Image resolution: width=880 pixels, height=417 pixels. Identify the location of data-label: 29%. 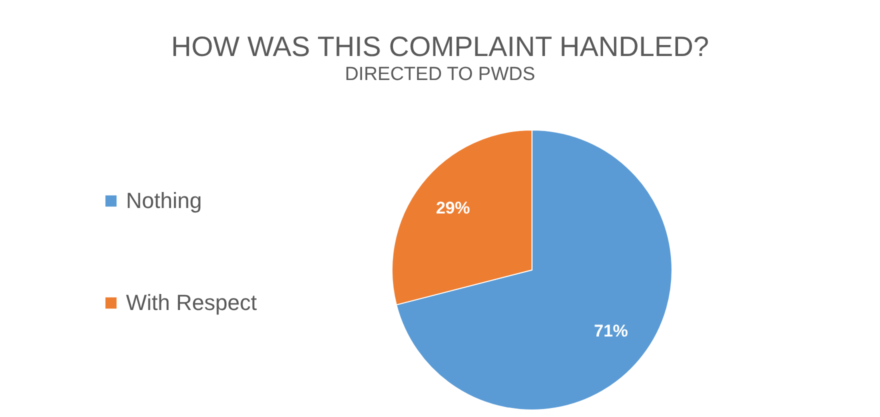
(453, 208).